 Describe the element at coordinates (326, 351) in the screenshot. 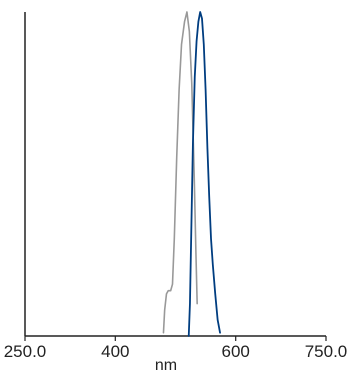

I see `x-tick-label: 750.0` at that location.